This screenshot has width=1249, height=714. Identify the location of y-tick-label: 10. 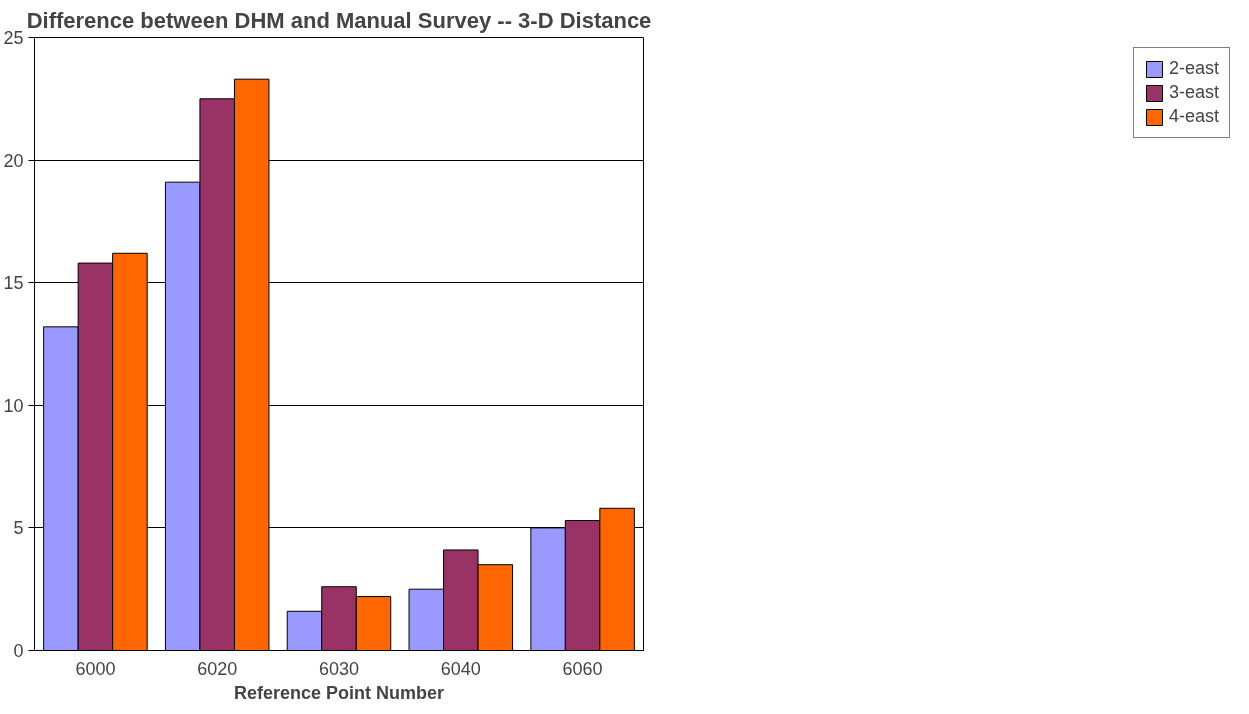
(13, 405).